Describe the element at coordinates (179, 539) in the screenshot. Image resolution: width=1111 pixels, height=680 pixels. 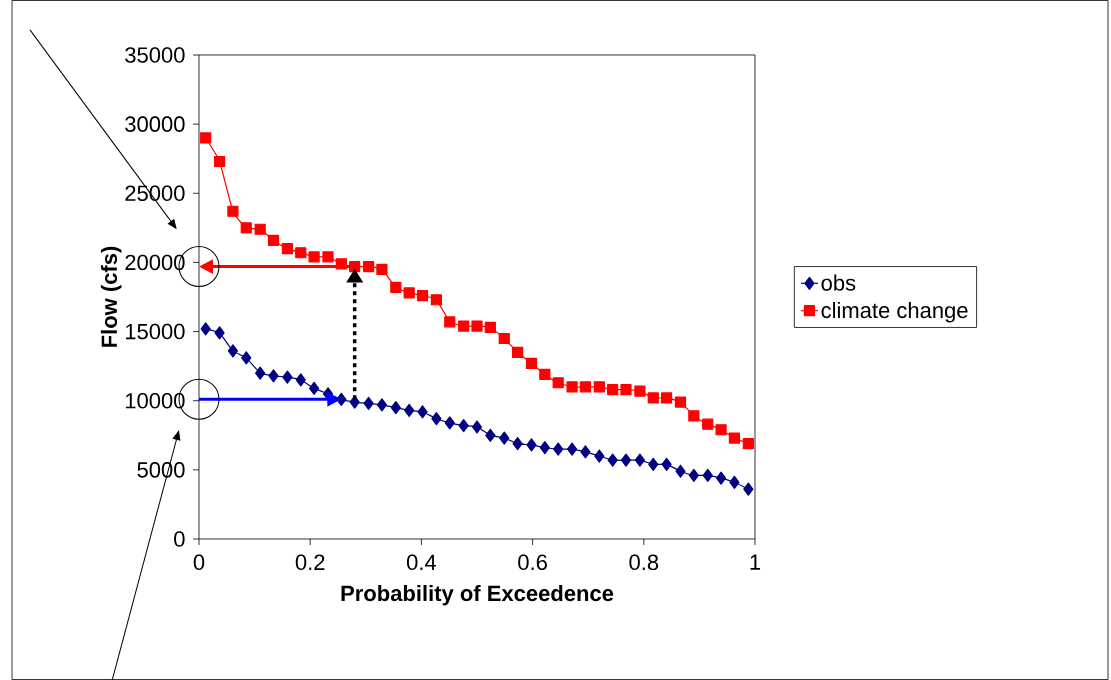
I see `y-tick-label: 0` at that location.